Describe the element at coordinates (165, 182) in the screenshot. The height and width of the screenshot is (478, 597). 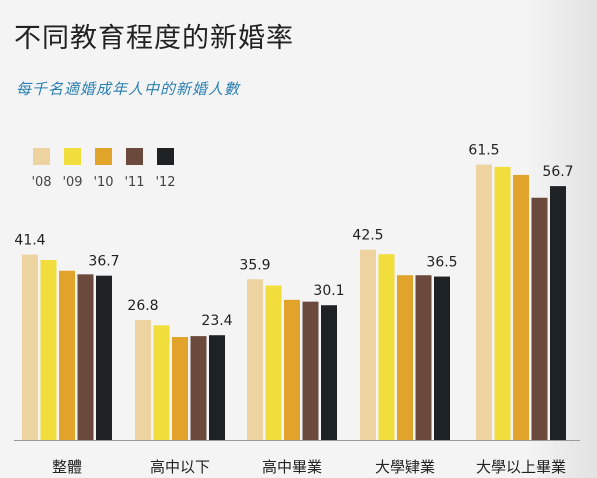
I see `legend-label: '12` at that location.